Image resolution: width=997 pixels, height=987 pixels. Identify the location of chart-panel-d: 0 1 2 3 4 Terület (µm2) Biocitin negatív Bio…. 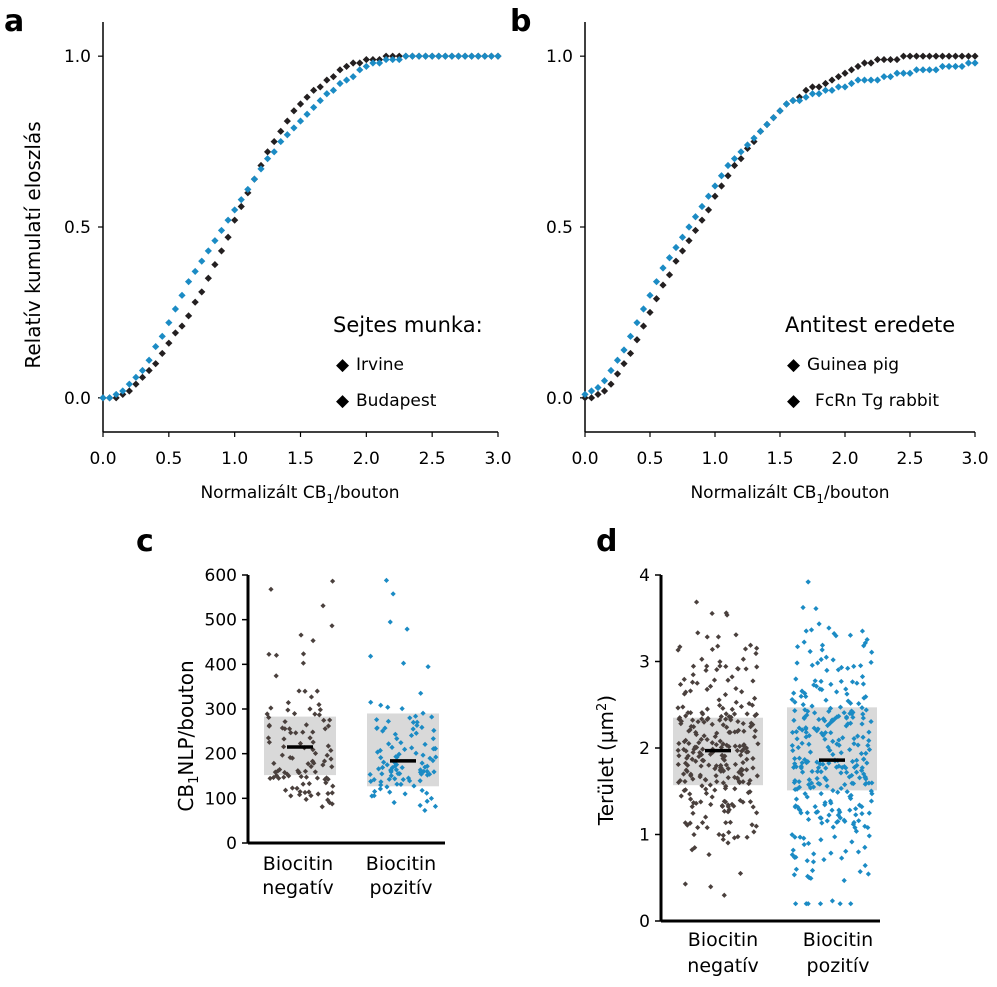
(737, 771).